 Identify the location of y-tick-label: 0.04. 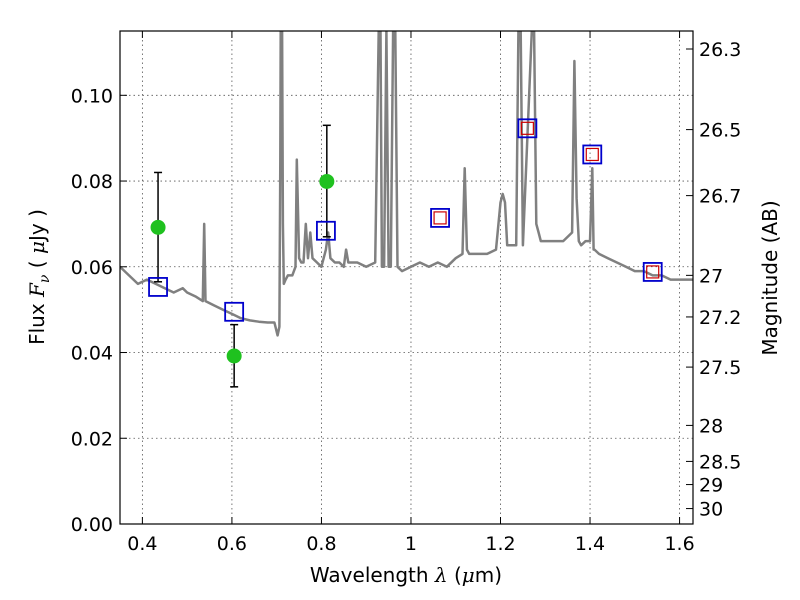
(92, 354).